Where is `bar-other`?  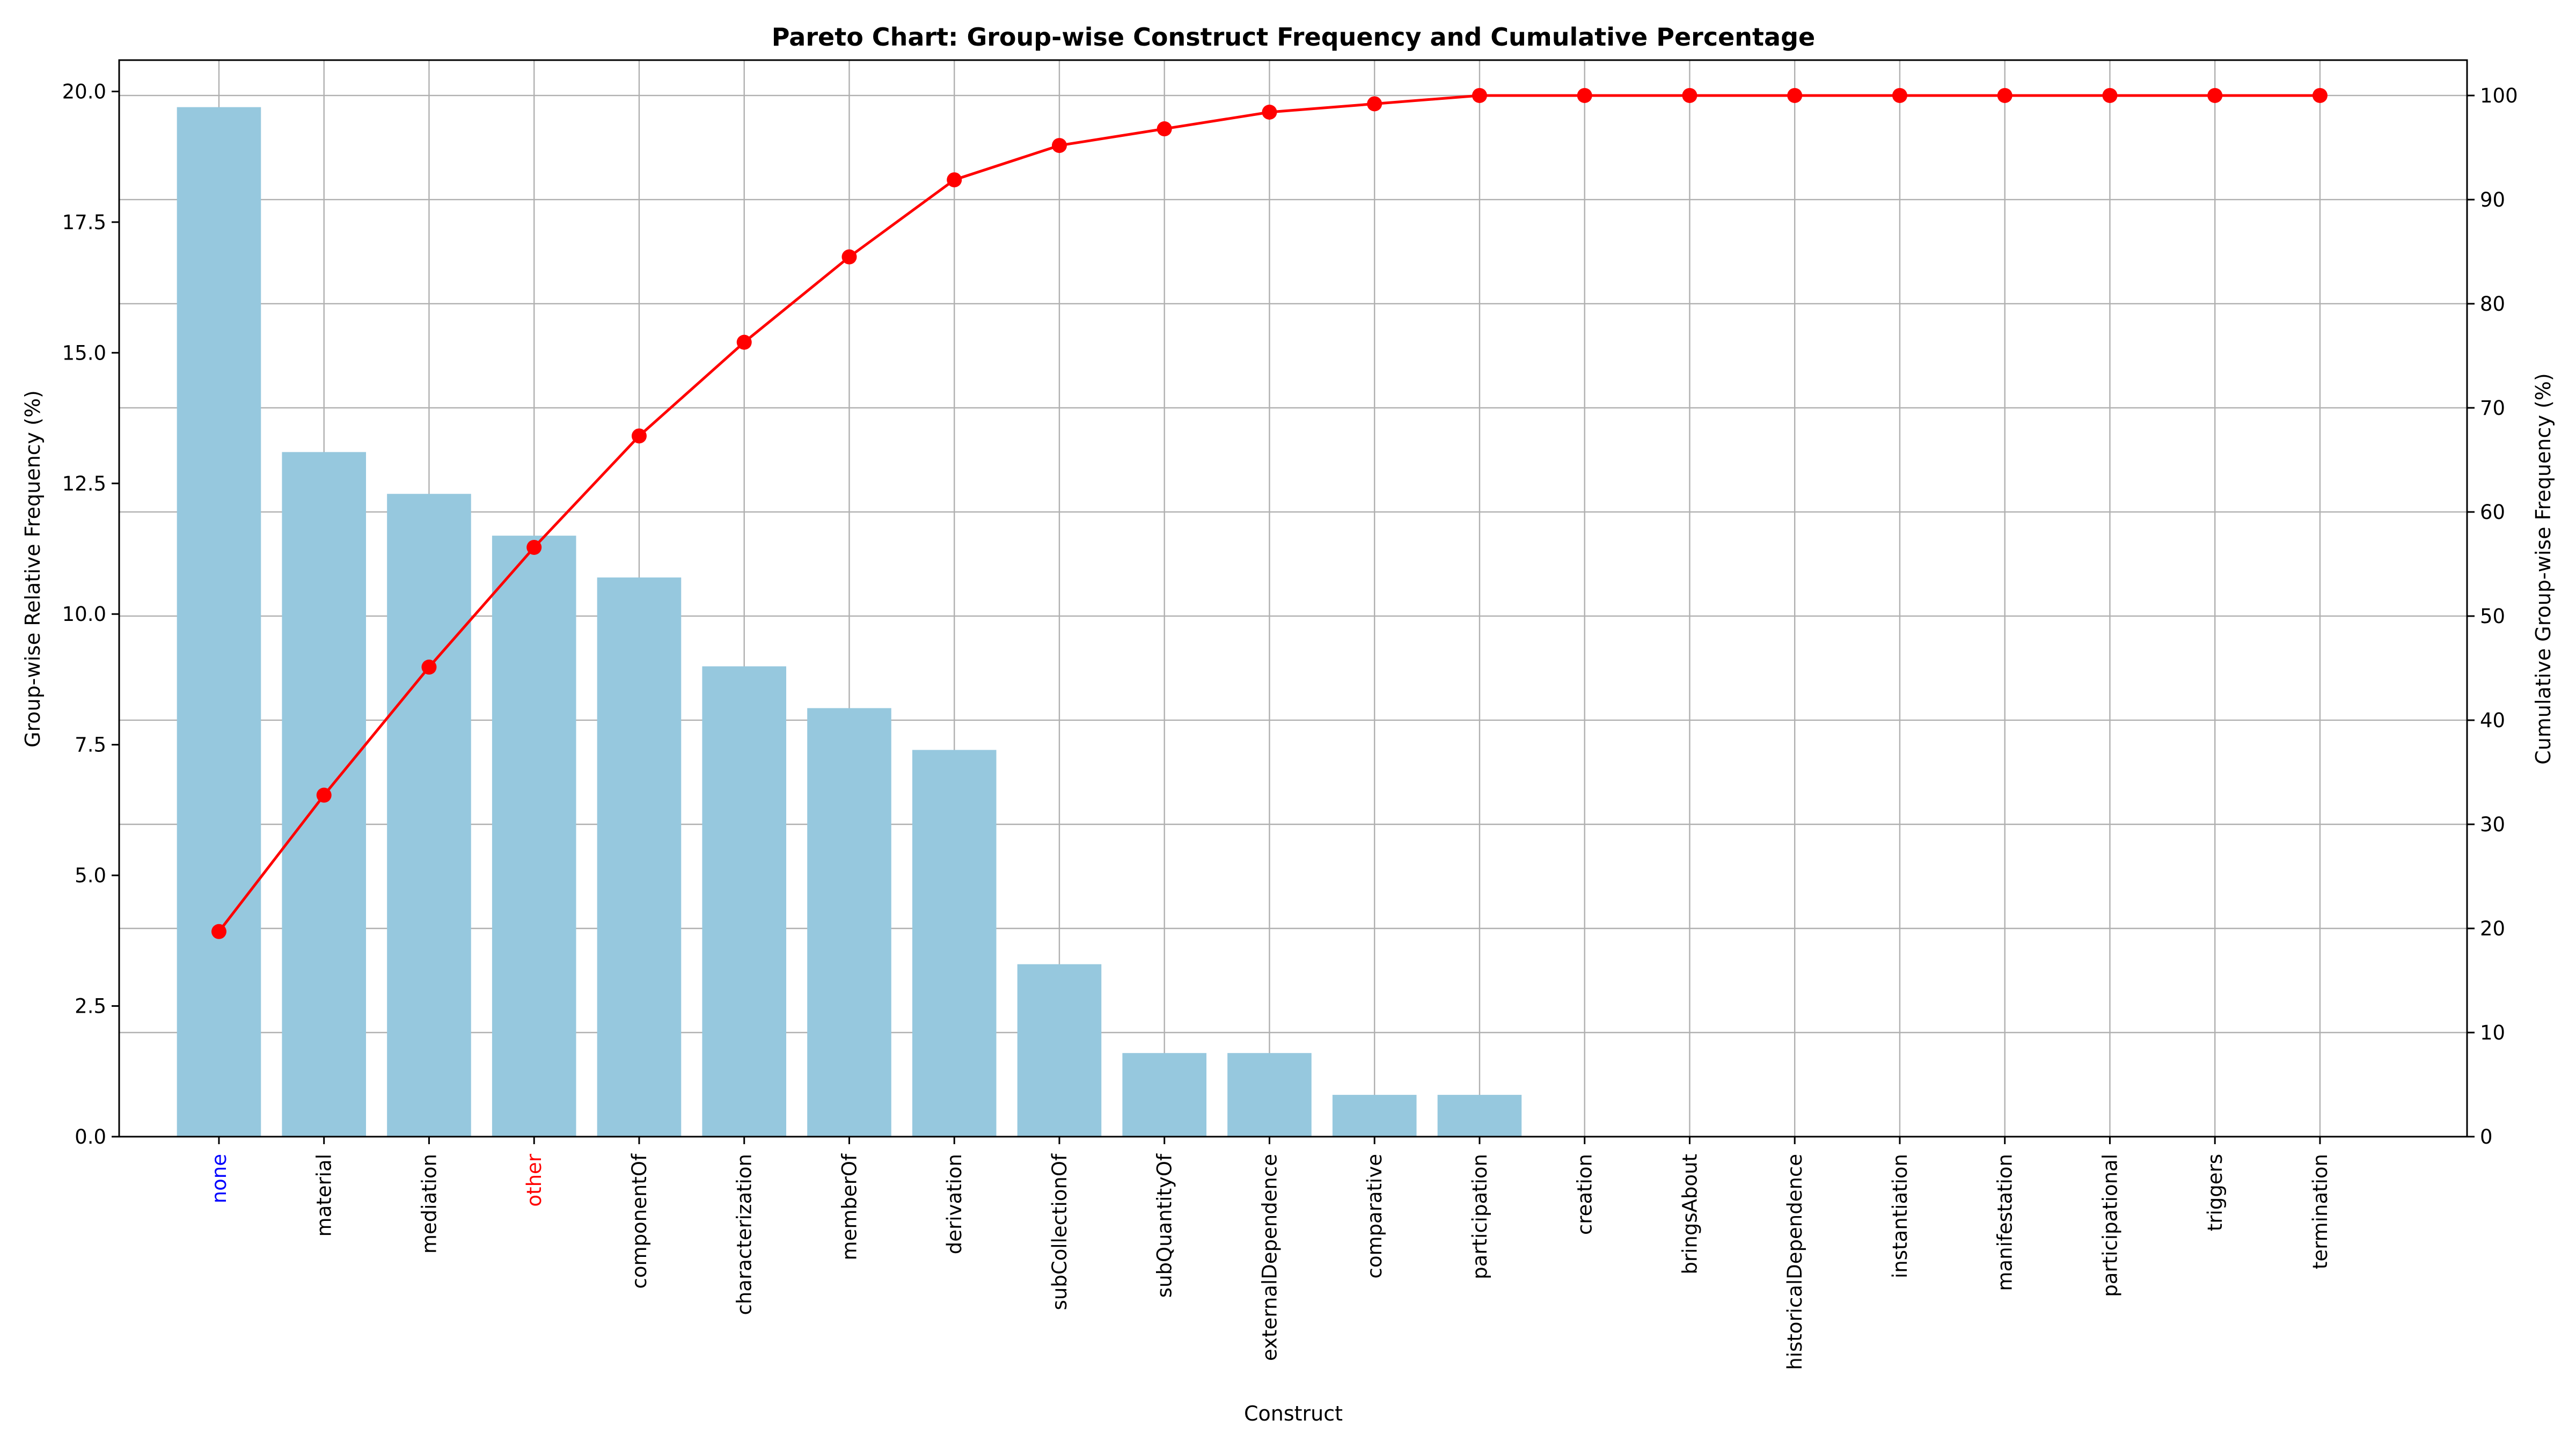 bar-other is located at coordinates (534, 836).